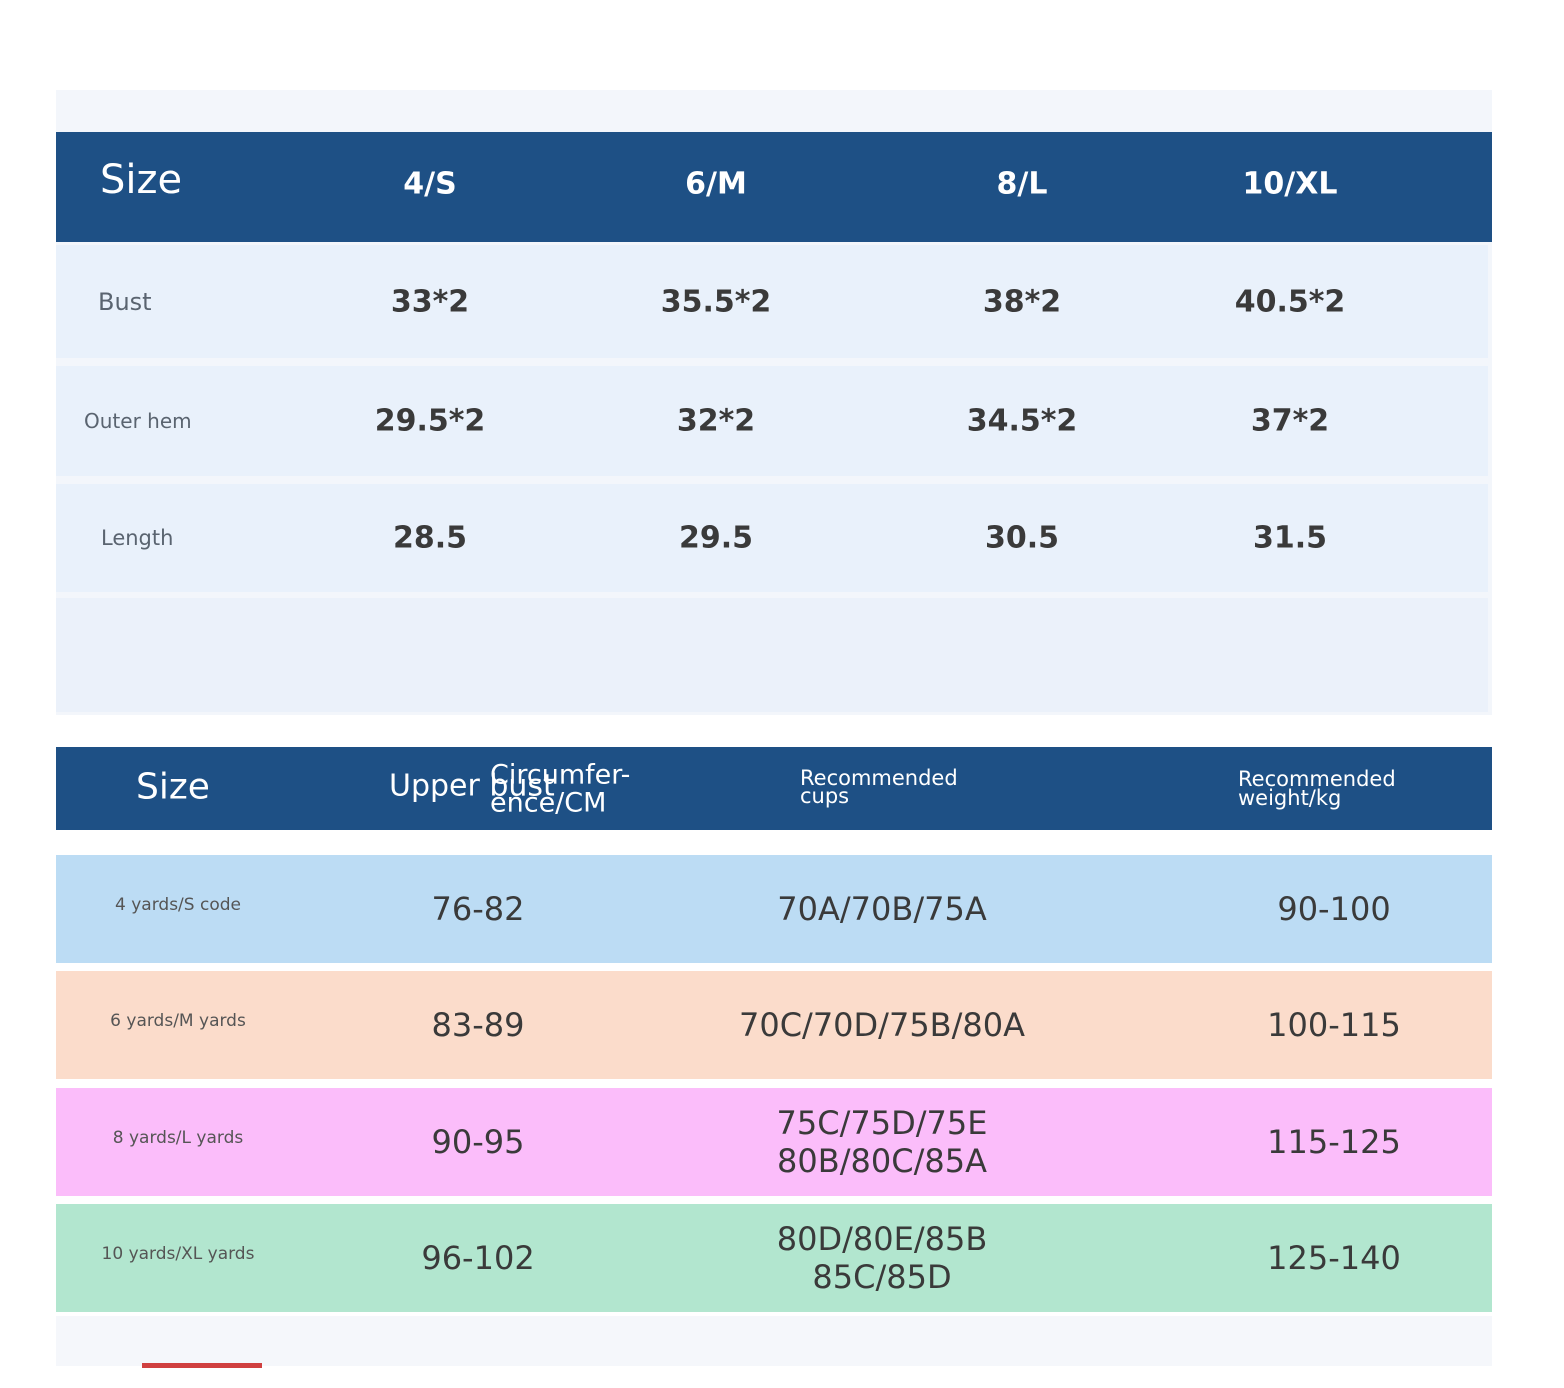 This screenshot has width=1564, height=1388. Describe the element at coordinates (716, 421) in the screenshot. I see `cell-value: 32*2` at that location.